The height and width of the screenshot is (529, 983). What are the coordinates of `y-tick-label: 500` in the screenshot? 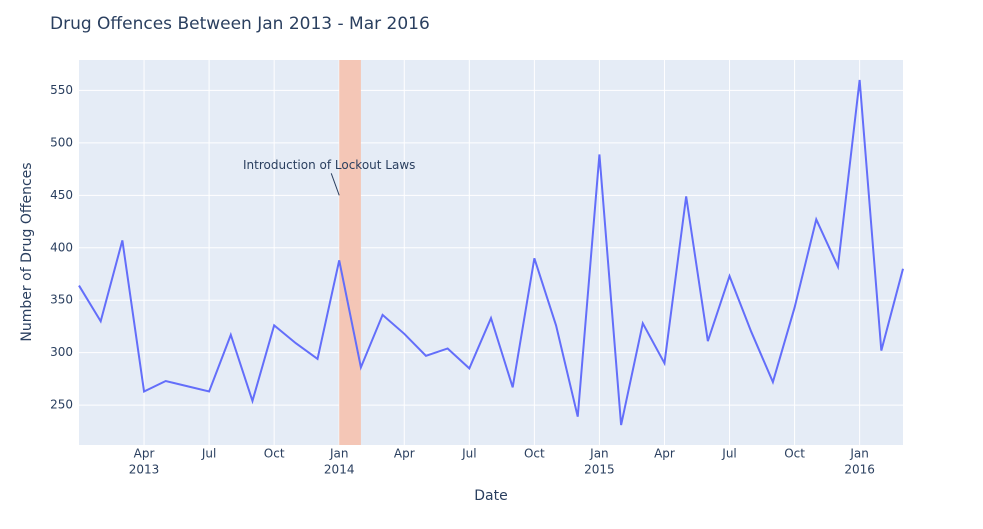 It's located at (61, 142).